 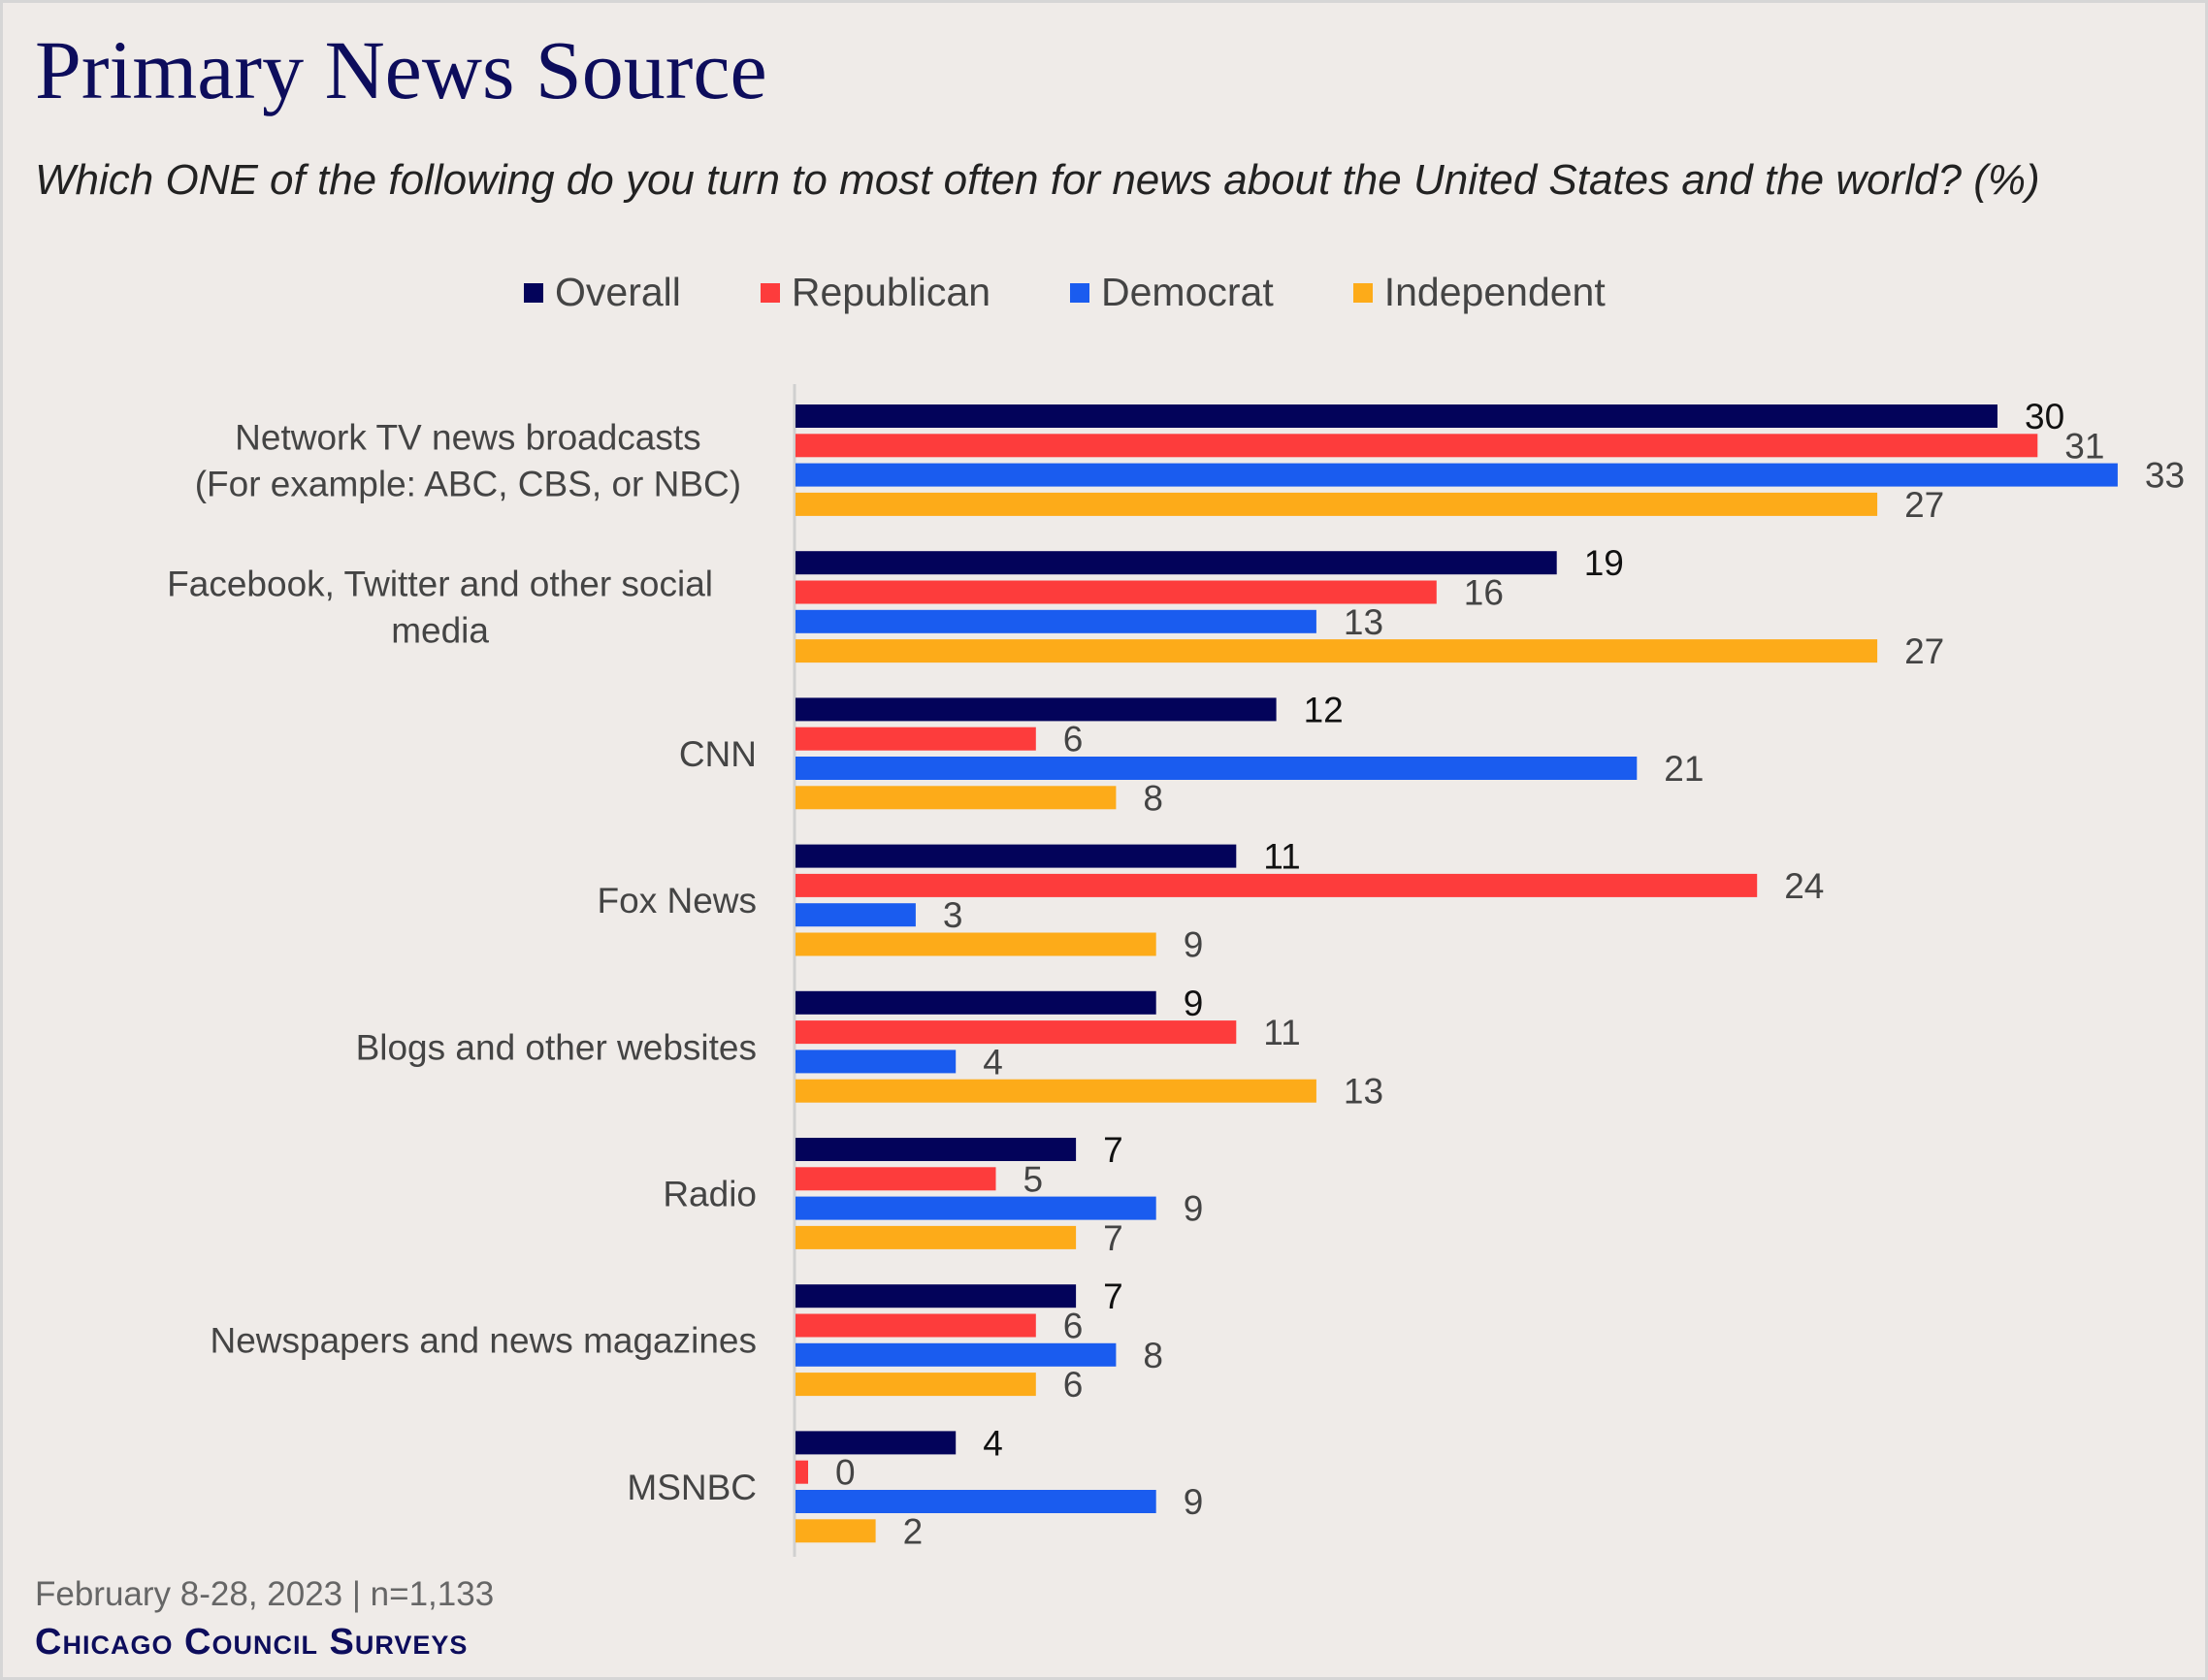 I want to click on category-label: Facebook, Twitter and other social, so click(x=440, y=584).